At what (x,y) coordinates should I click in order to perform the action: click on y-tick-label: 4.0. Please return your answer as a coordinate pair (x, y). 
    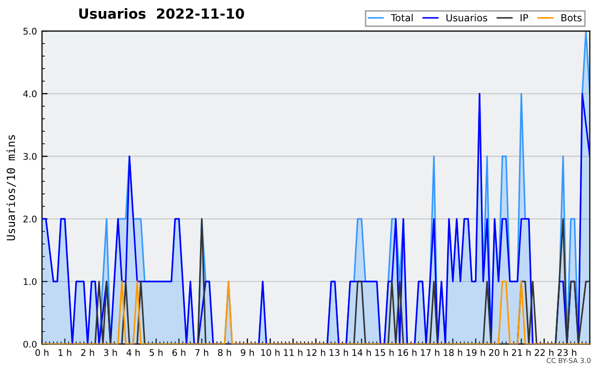
    Looking at the image, I should click on (30, 94).